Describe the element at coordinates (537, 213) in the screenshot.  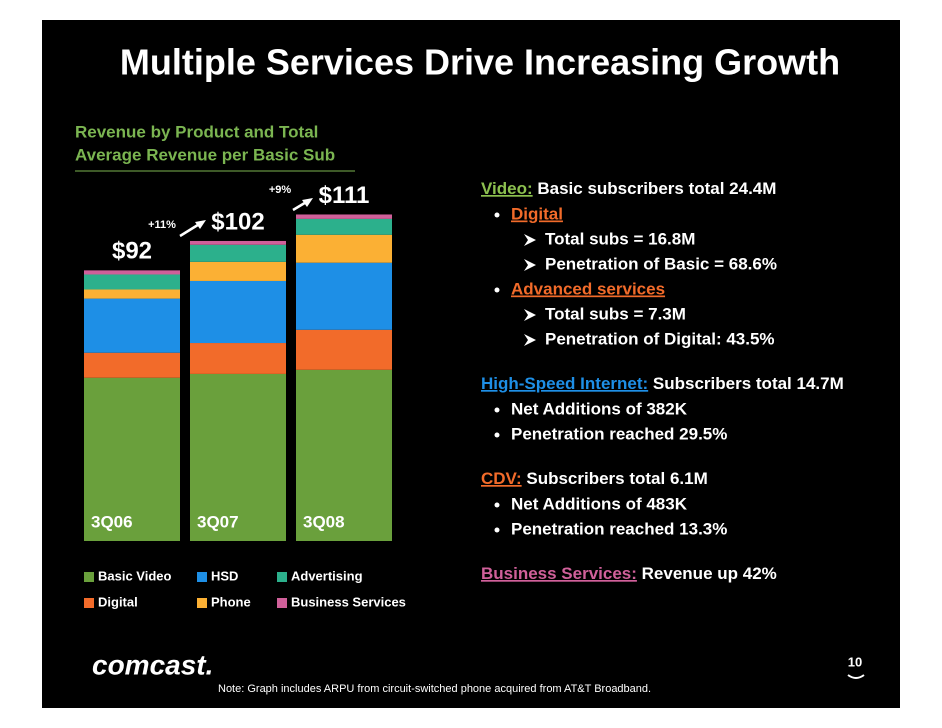
I see `bullet-item: Digital` at that location.